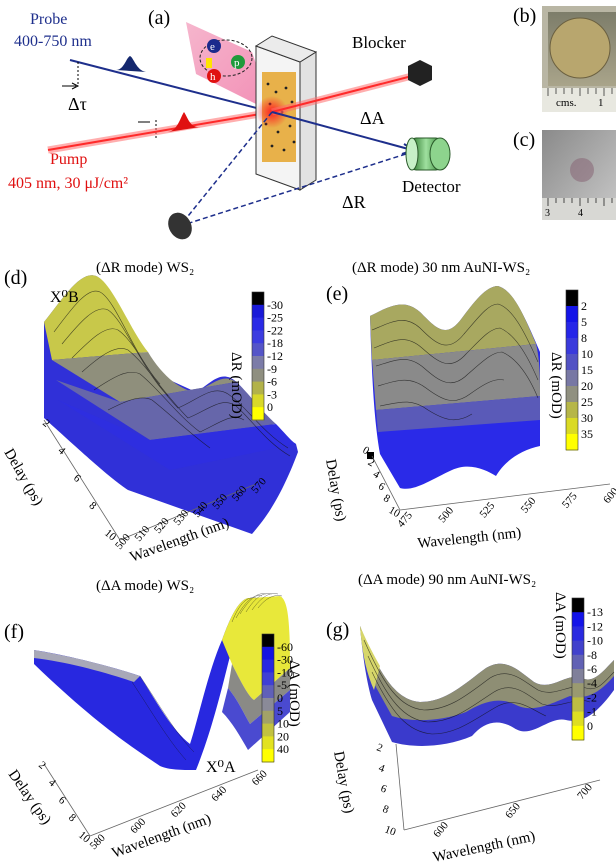 The width and height of the screenshot is (616, 865). I want to click on panel-f-ytick: 6, so click(62, 800).